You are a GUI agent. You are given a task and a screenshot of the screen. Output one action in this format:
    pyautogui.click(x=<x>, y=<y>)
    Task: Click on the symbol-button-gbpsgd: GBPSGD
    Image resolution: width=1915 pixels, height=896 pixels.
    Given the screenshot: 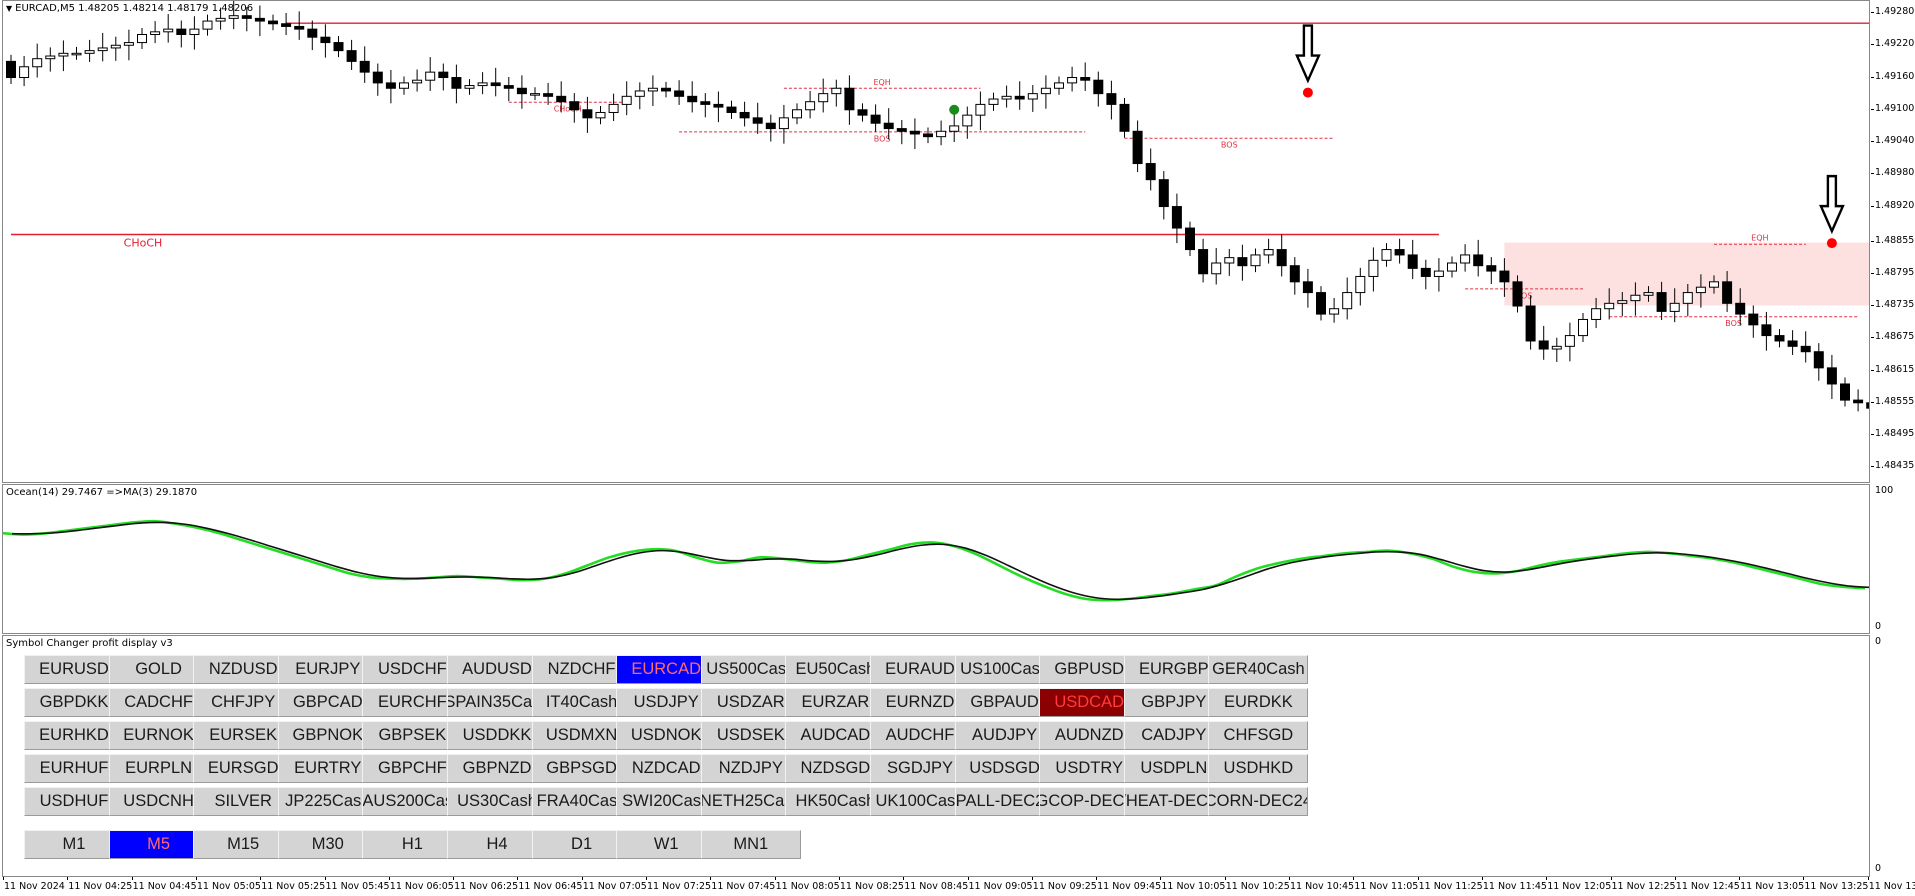 What is the action you would take?
    pyautogui.click(x=581, y=768)
    